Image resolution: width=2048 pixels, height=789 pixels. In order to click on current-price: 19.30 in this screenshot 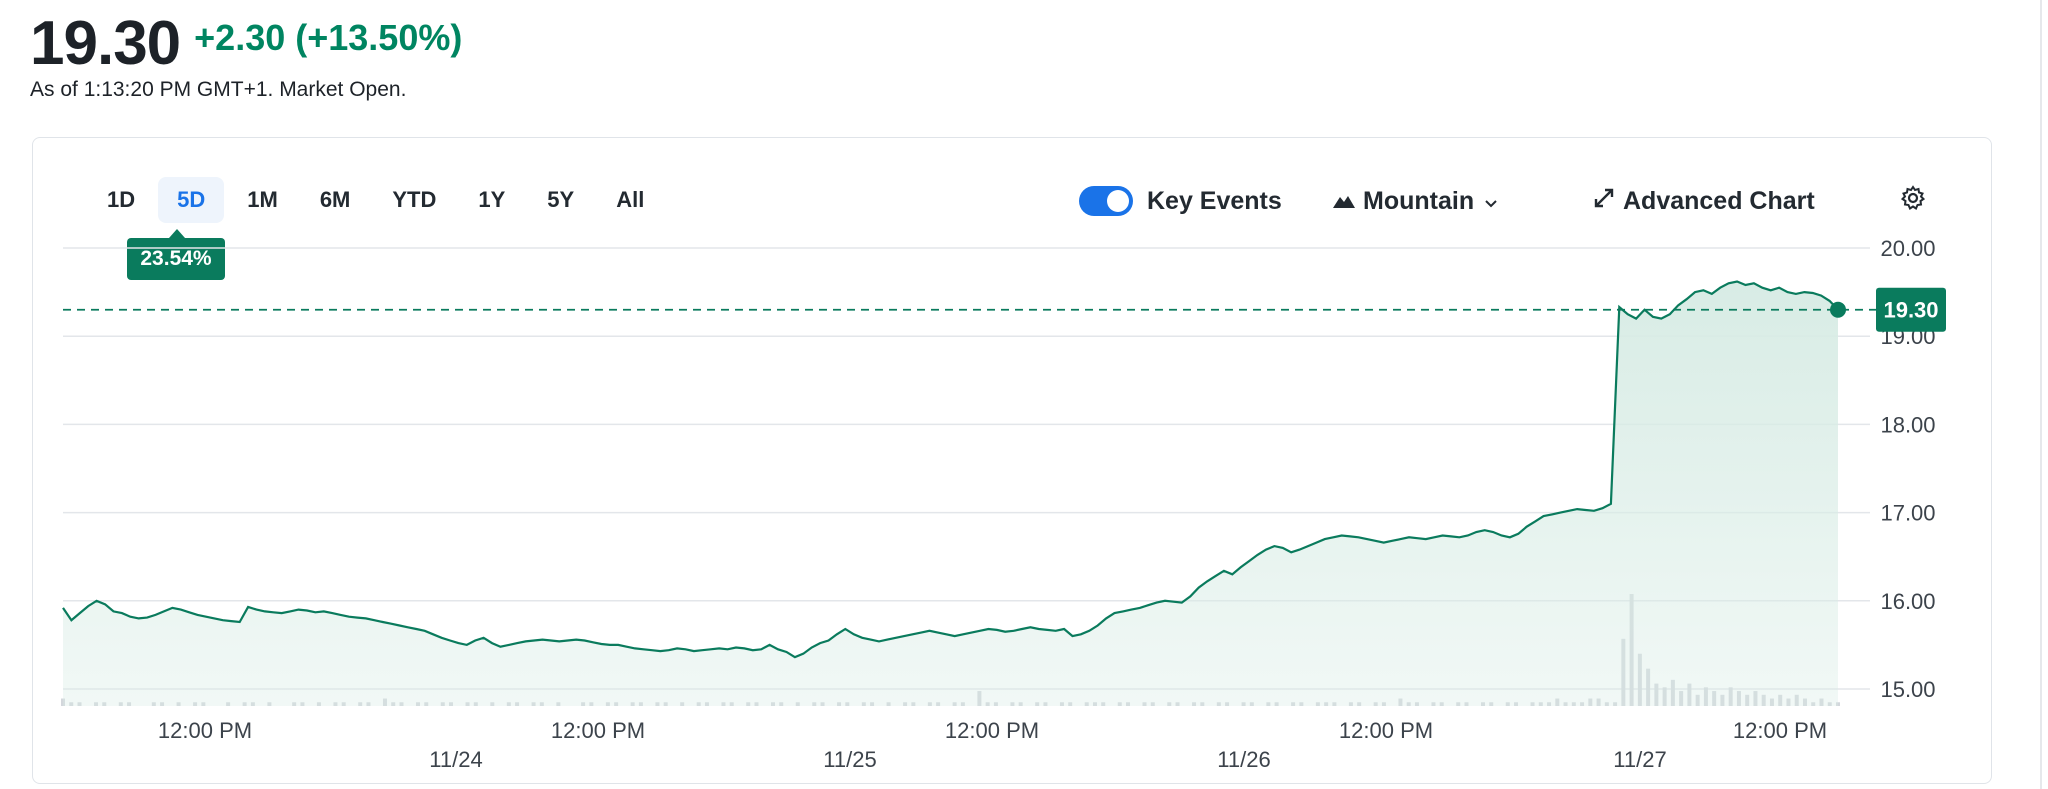, I will do `click(105, 43)`.